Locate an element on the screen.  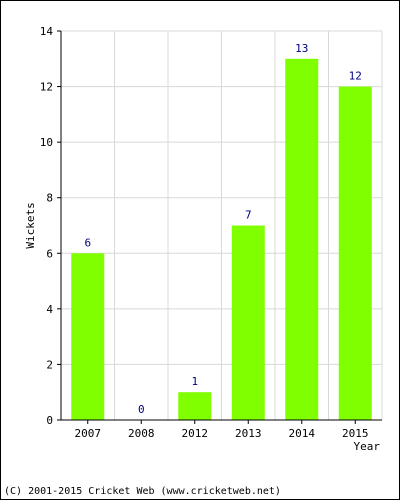
bar-2013 is located at coordinates (248, 322).